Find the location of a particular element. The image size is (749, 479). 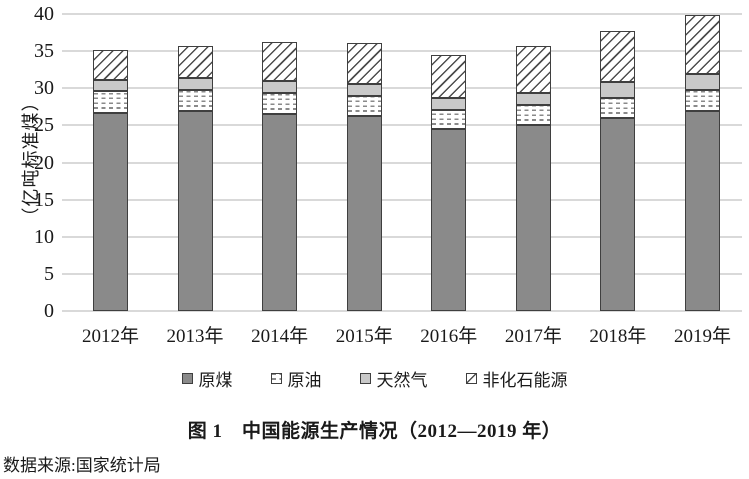

x-tick-label-2015年: 2015年 is located at coordinates (364, 336).